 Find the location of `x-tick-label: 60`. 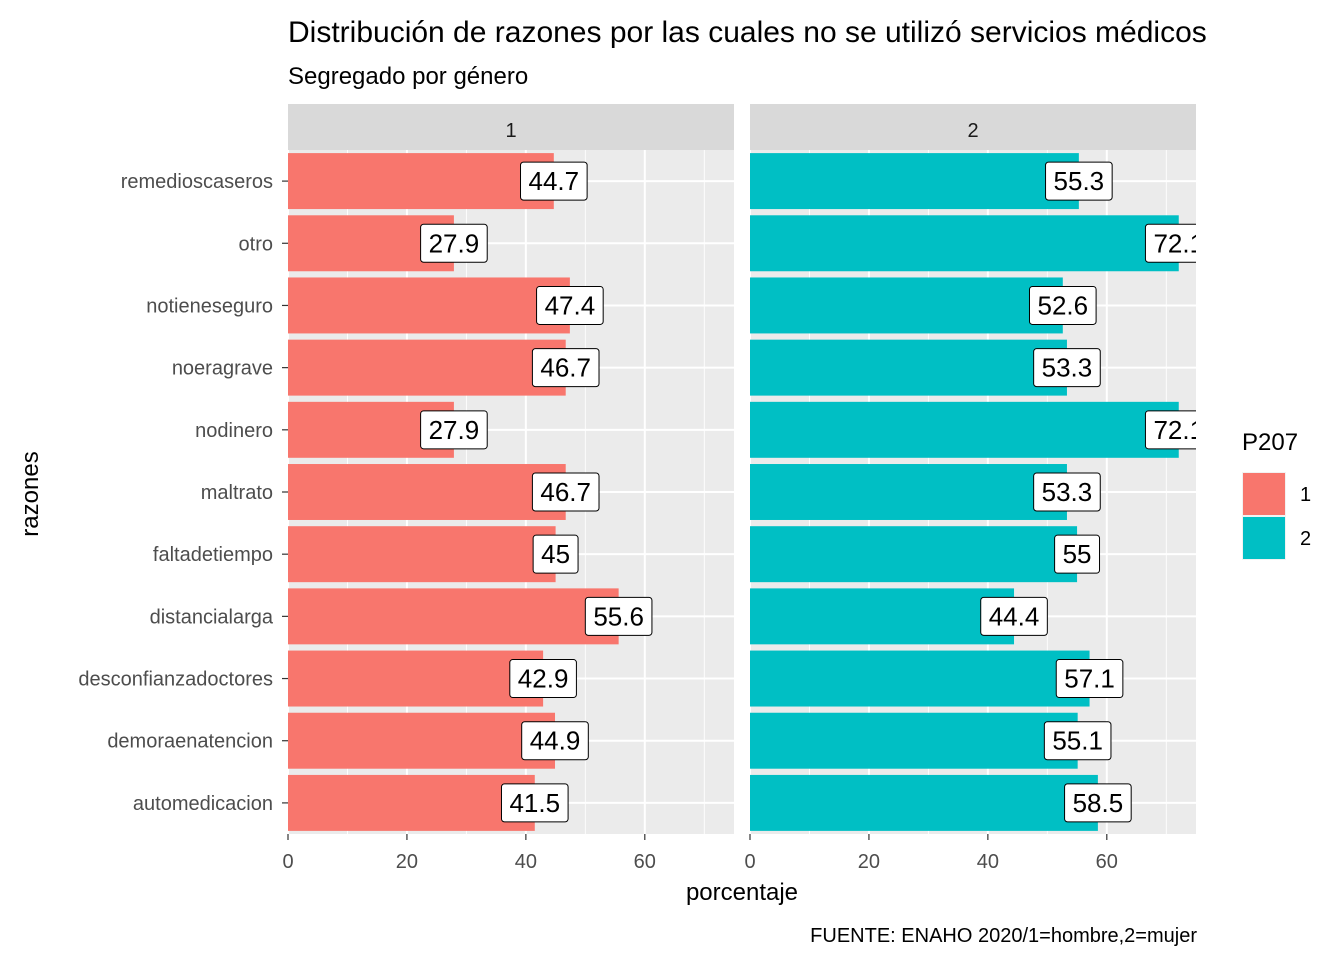

x-tick-label: 60 is located at coordinates (1107, 862).